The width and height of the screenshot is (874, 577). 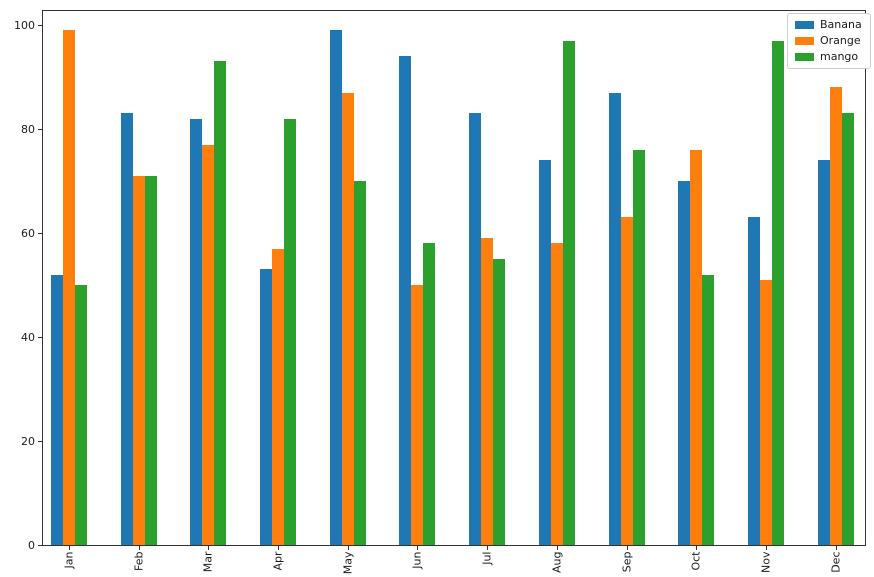 What do you see at coordinates (348, 563) in the screenshot?
I see `x-tick-label: May` at bounding box center [348, 563].